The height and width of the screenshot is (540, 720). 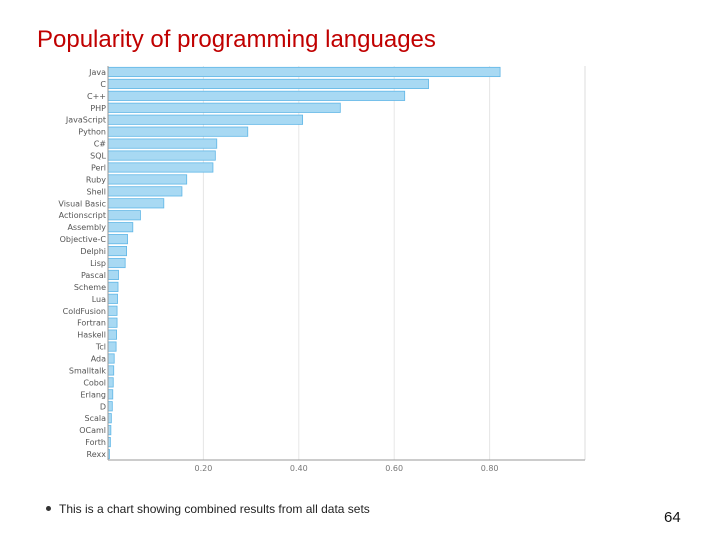 What do you see at coordinates (94, 382) in the screenshot?
I see `category-label: Cobol` at bounding box center [94, 382].